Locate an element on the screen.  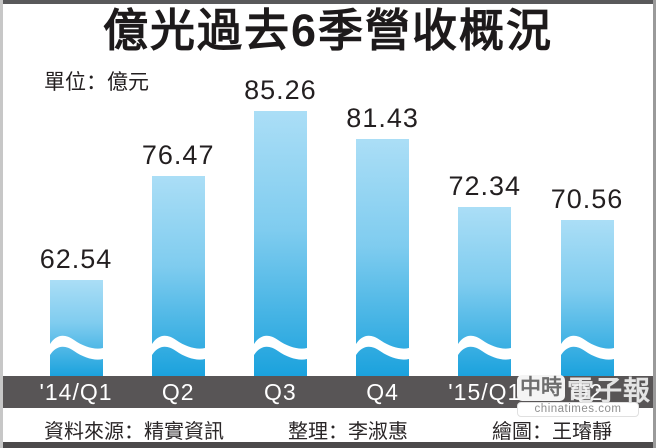
bar-value-label: 72.34 is located at coordinates (485, 186).